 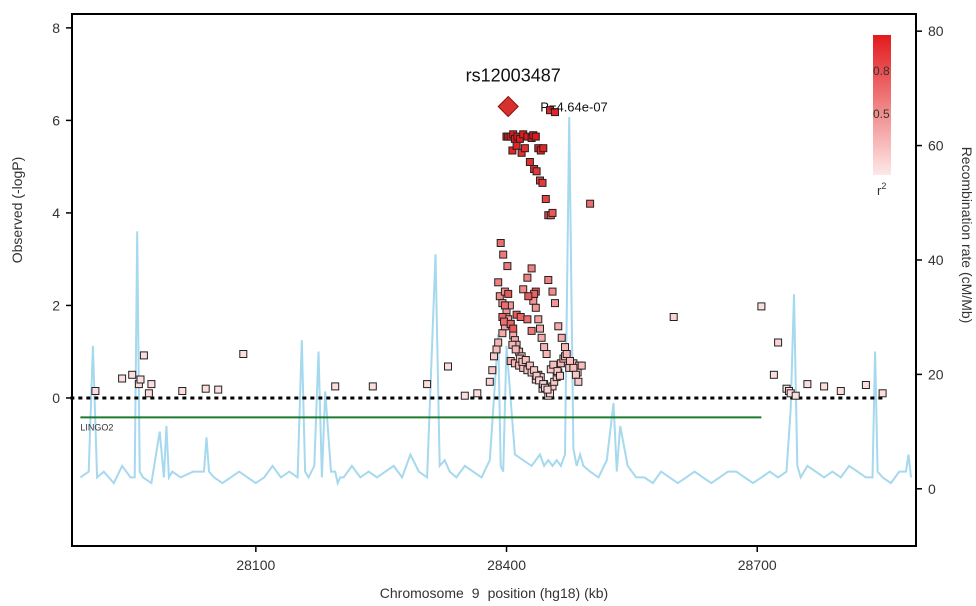 I want to click on x-axis-label-prefix: Chromosome, so click(x=422, y=593).